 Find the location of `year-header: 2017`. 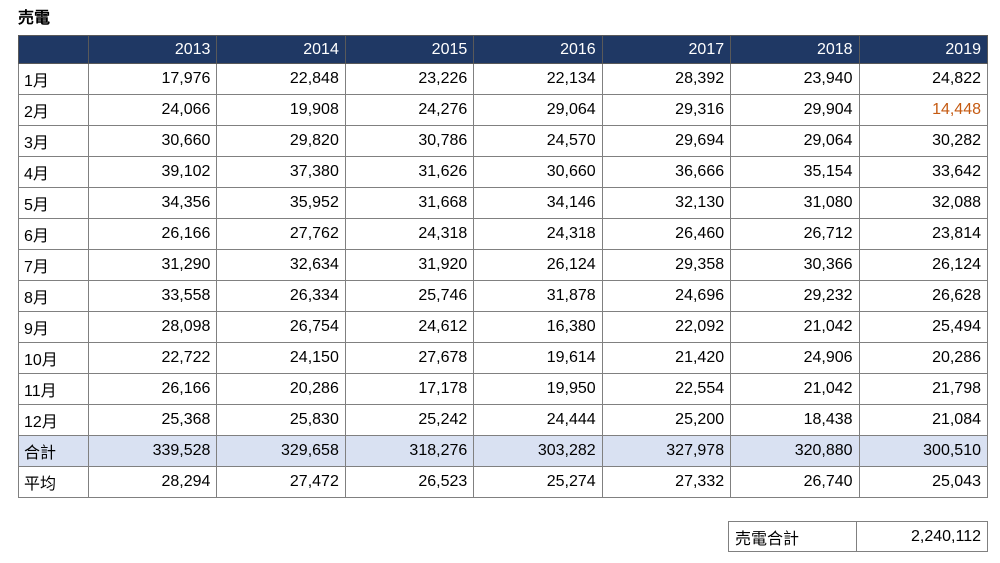

year-header: 2017 is located at coordinates (666, 49).